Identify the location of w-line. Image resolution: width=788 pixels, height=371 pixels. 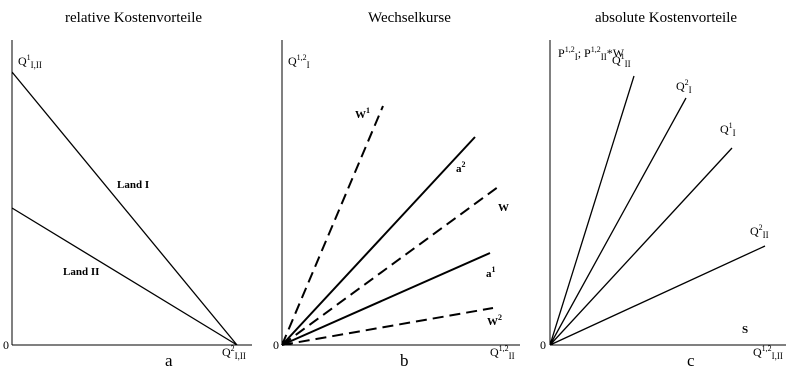
(390, 266).